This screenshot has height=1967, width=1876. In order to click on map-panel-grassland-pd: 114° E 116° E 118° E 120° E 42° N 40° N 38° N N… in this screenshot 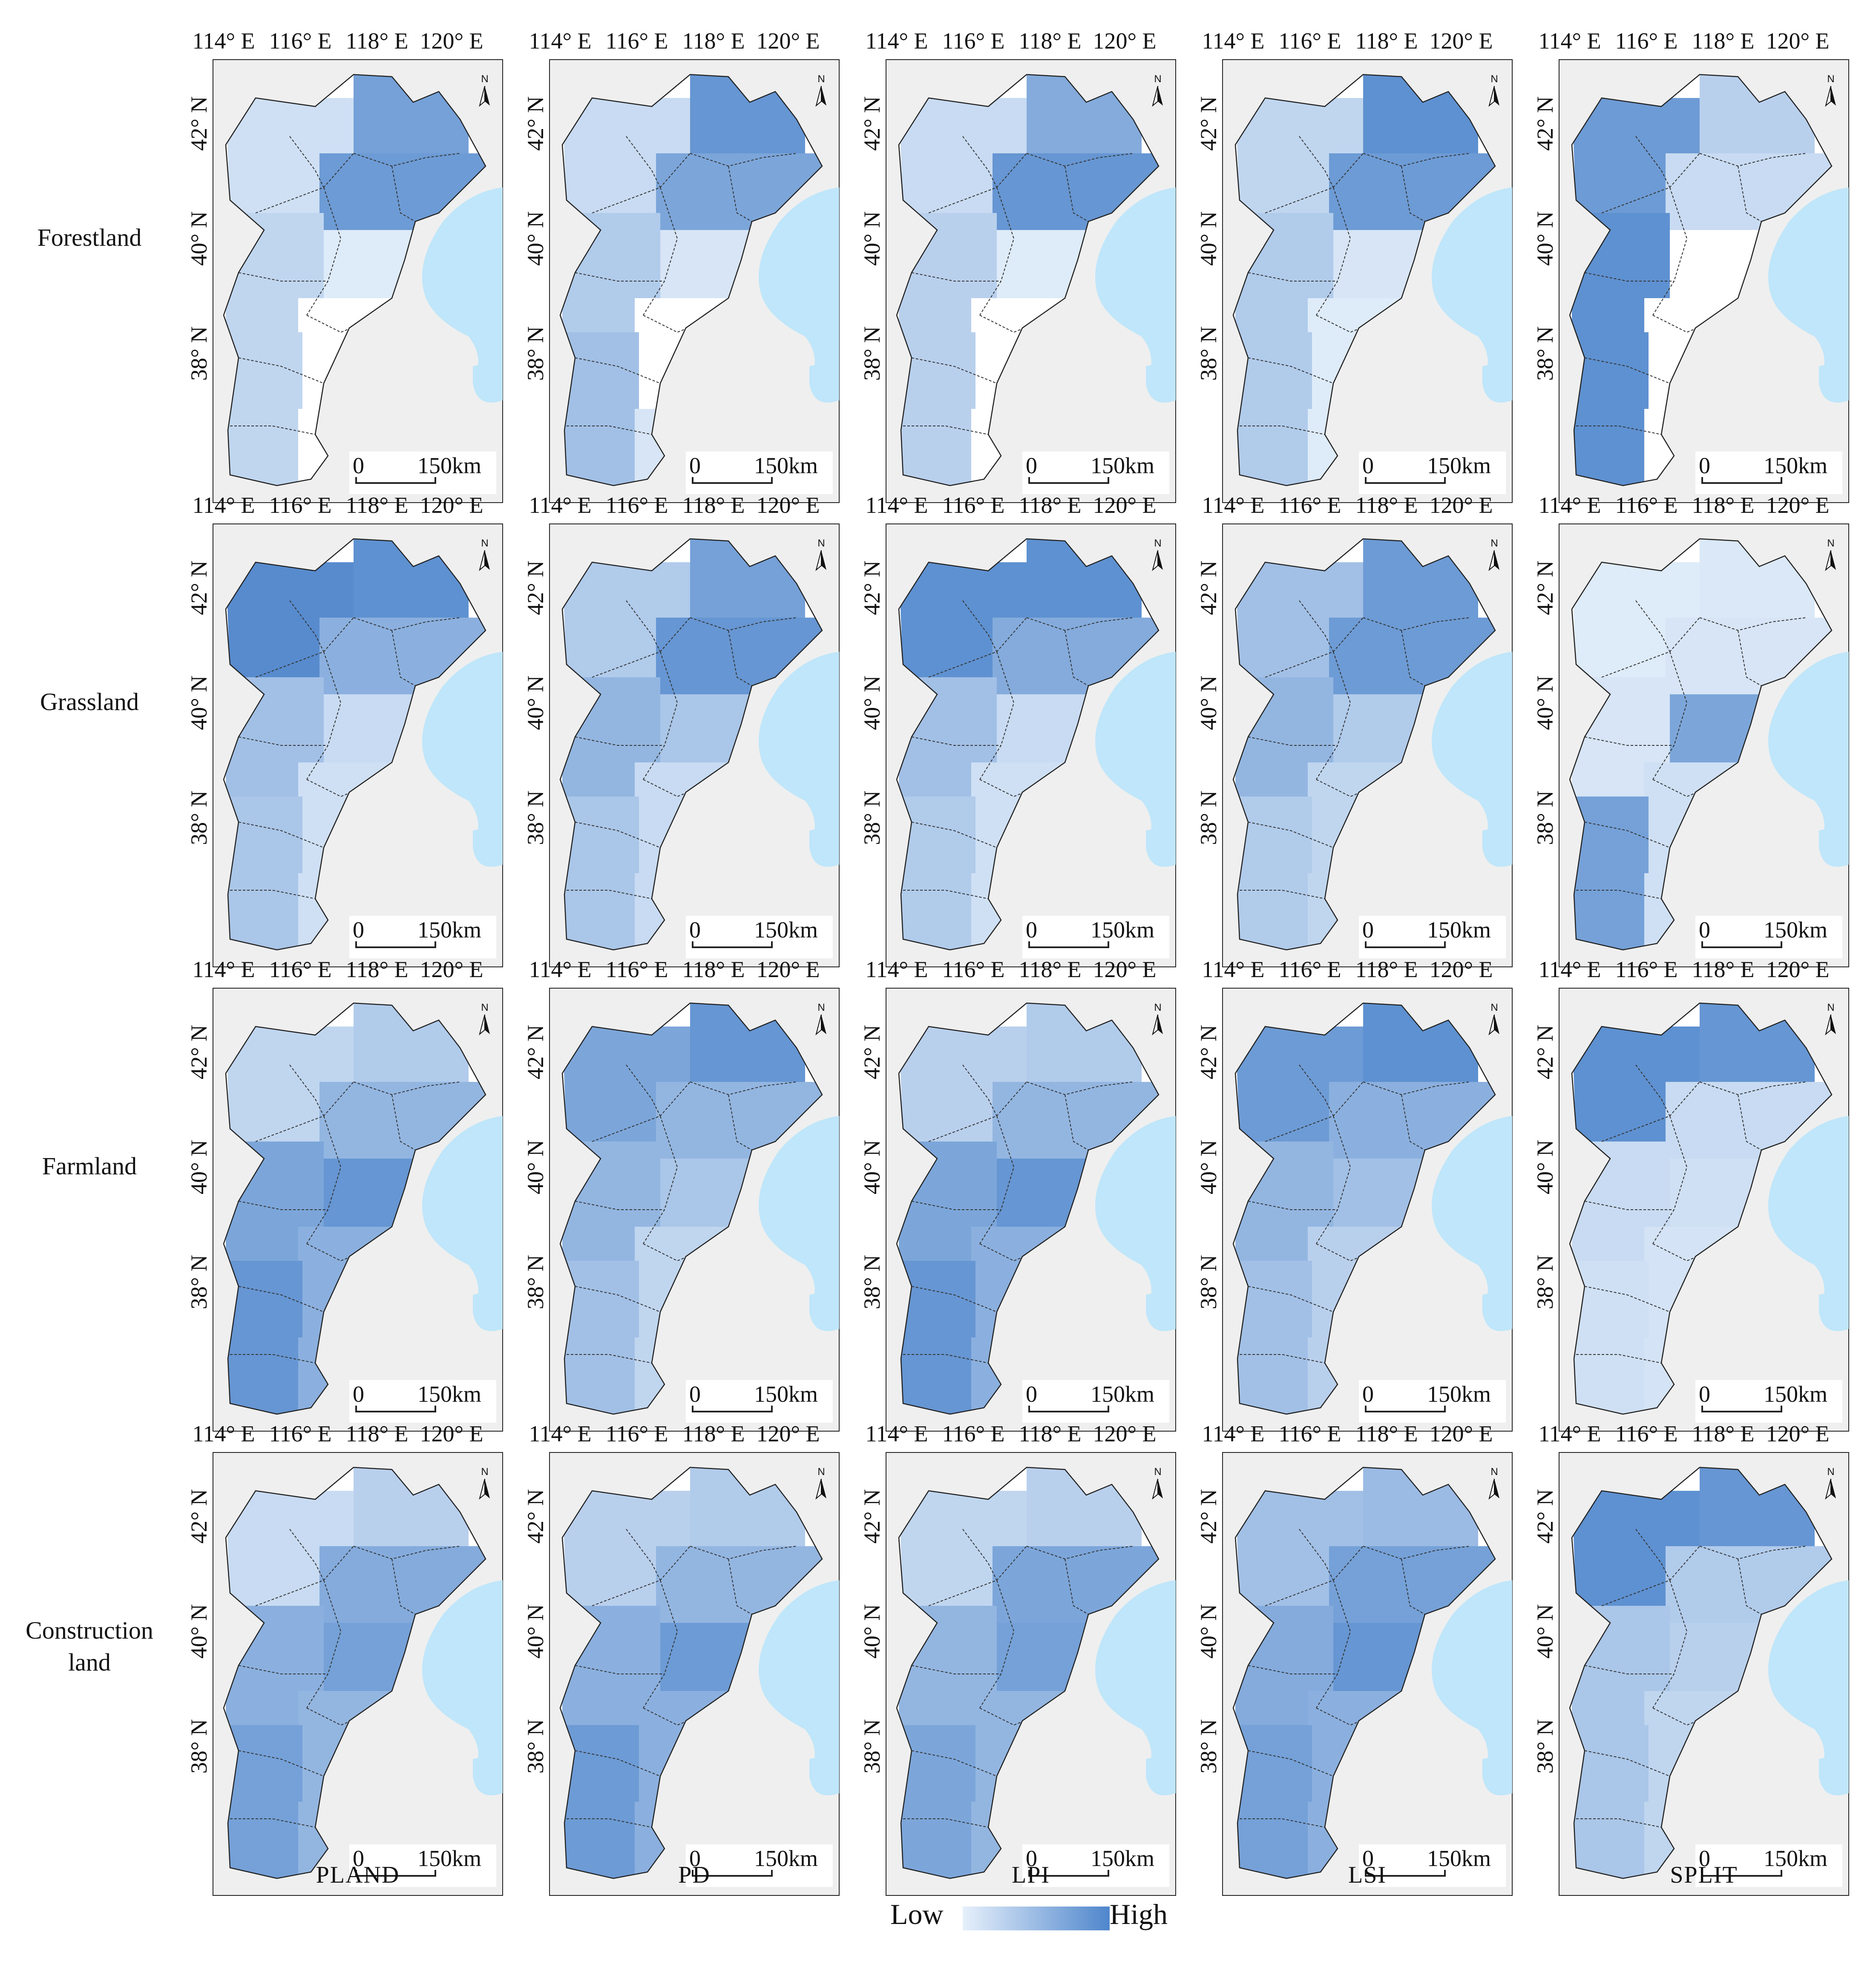, I will do `click(682, 730)`.